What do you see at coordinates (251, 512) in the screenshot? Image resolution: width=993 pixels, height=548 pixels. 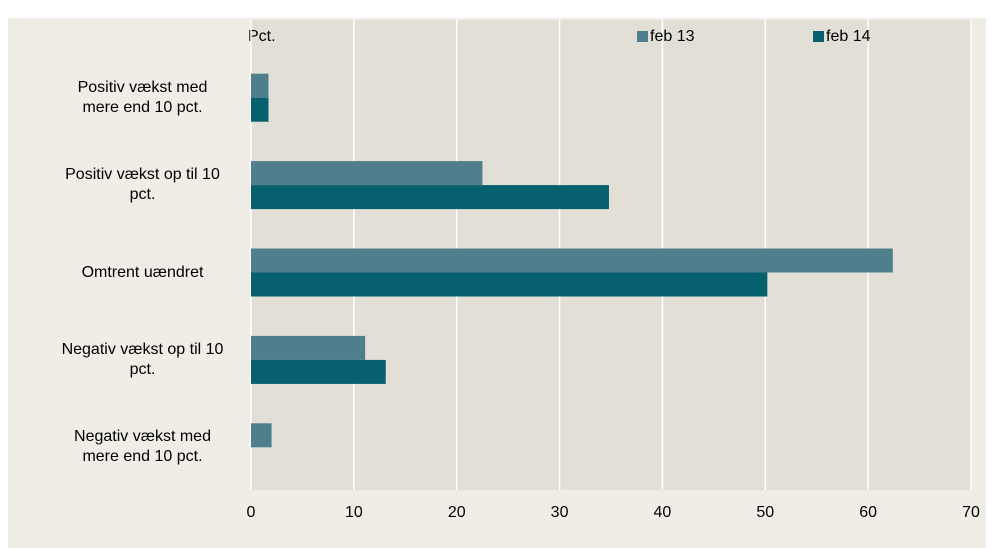 I see `x-tick-label: 0` at bounding box center [251, 512].